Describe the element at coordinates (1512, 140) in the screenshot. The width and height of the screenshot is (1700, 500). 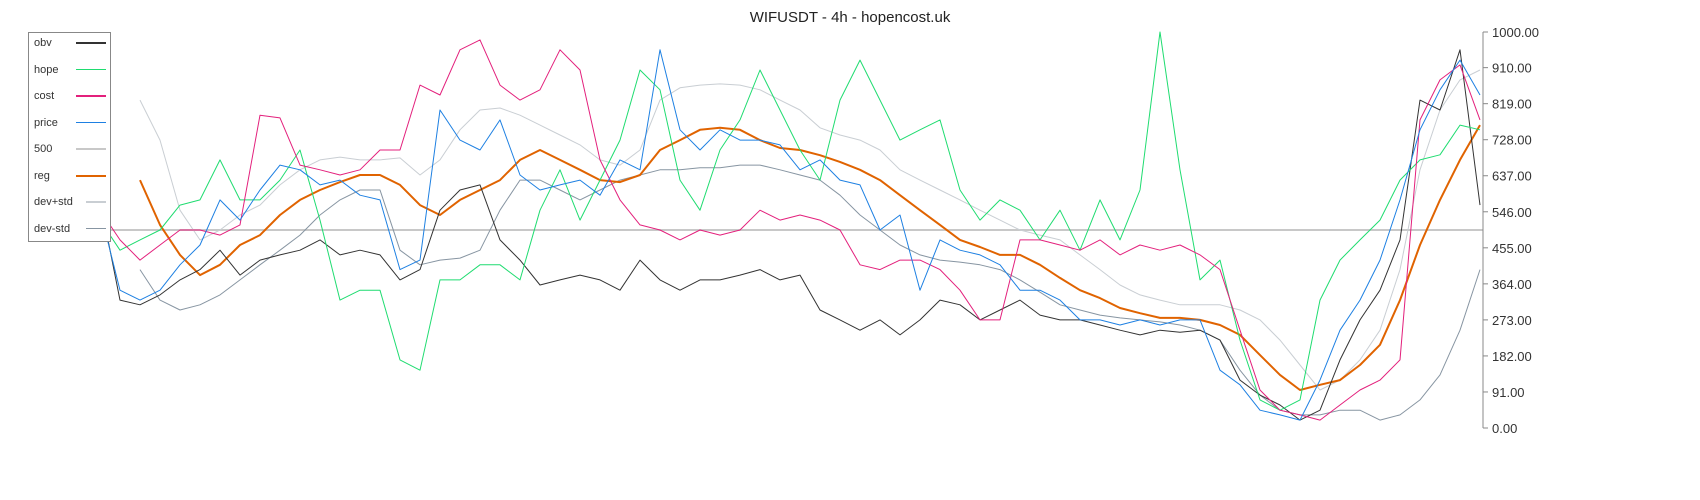
I see `y-tick-label: 728.00` at that location.